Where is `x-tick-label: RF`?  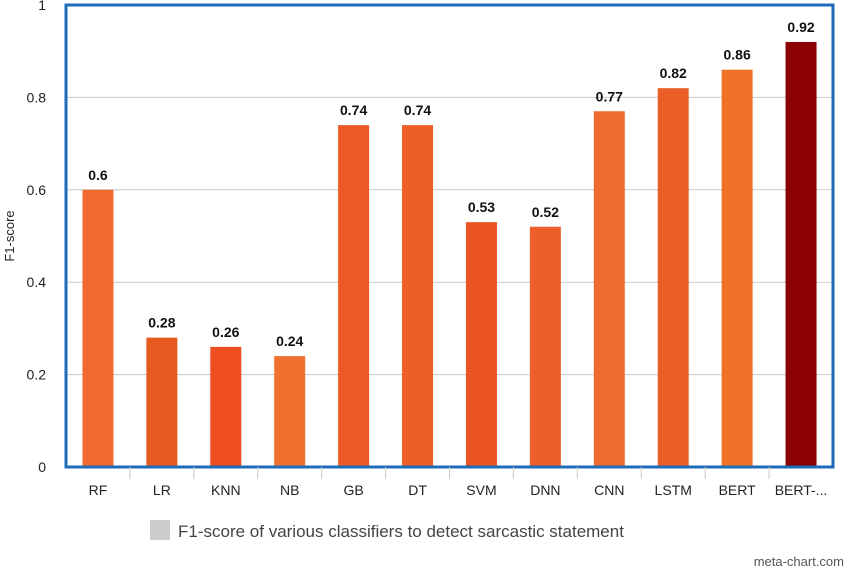
x-tick-label: RF is located at coordinates (98, 490).